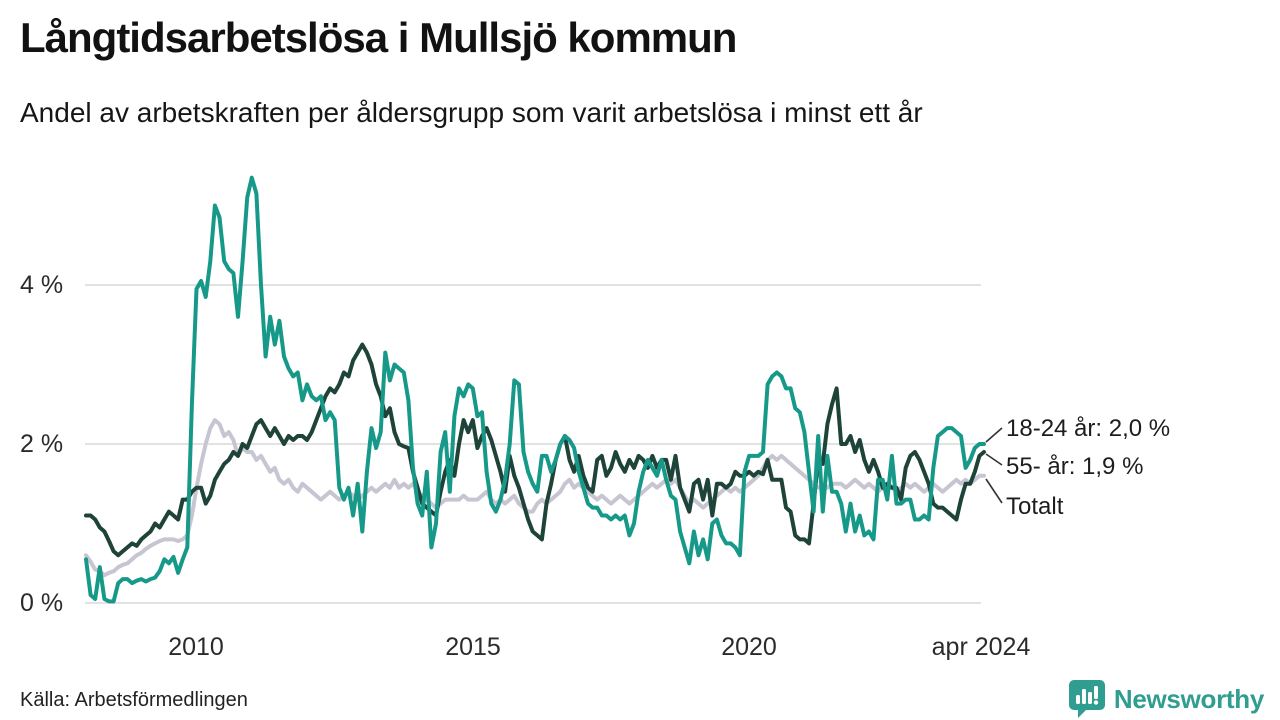 Image resolution: width=1280 pixels, height=720 pixels. I want to click on leader-line-totalt, so click(994, 491).